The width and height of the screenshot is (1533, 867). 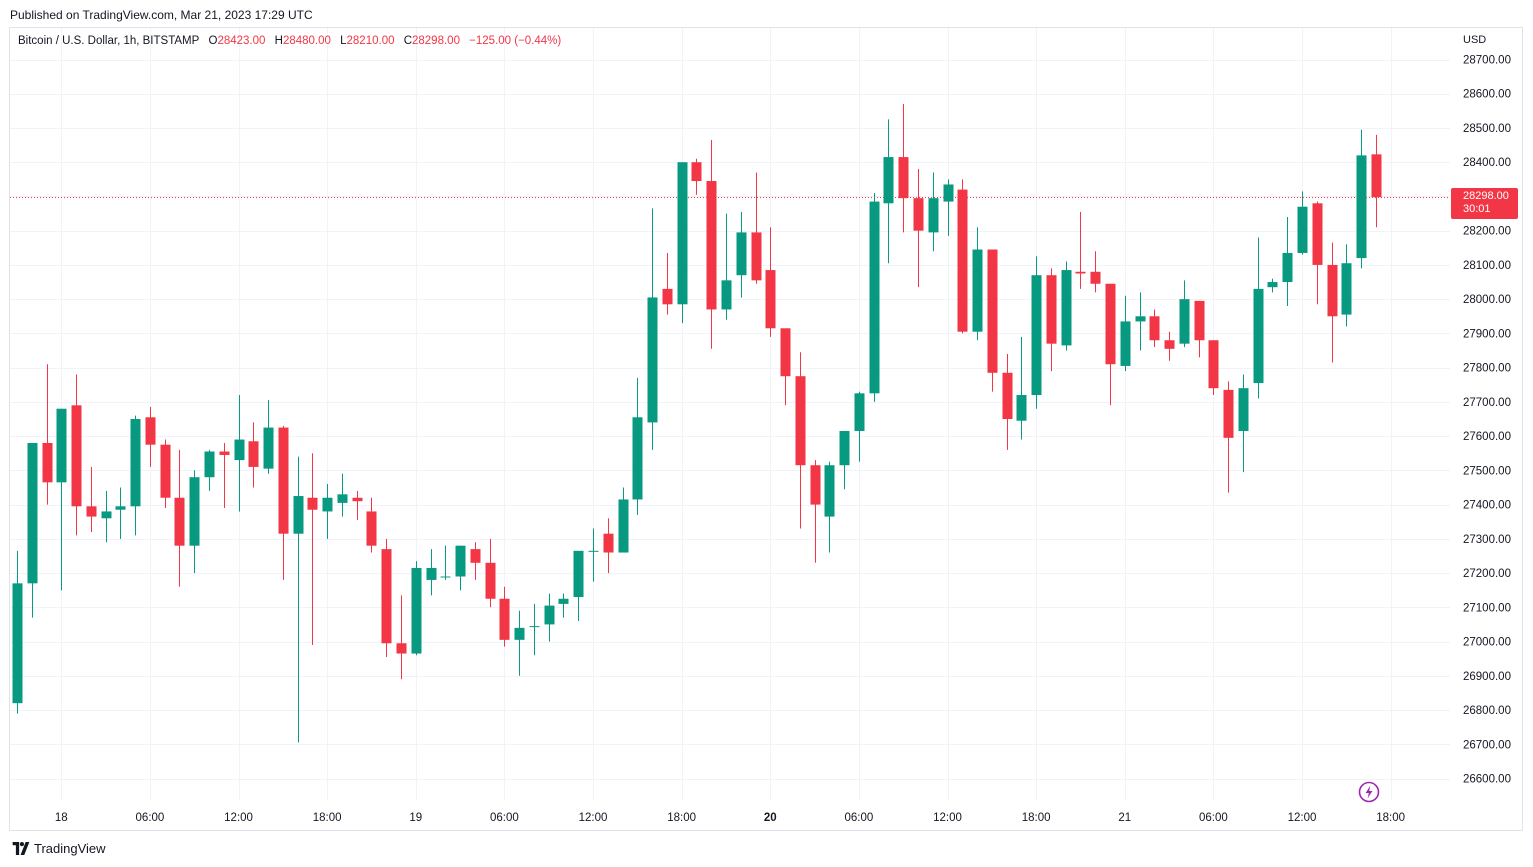 I want to click on open-label: O, so click(x=213, y=41).